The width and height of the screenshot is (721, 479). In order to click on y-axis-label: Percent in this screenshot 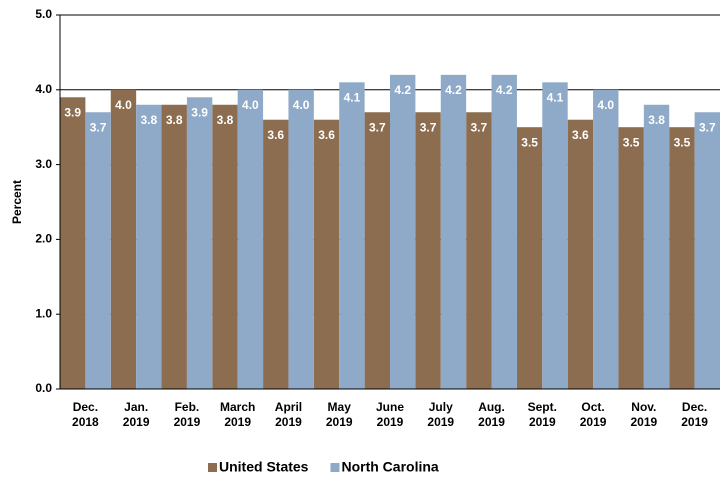, I will do `click(17, 202)`.